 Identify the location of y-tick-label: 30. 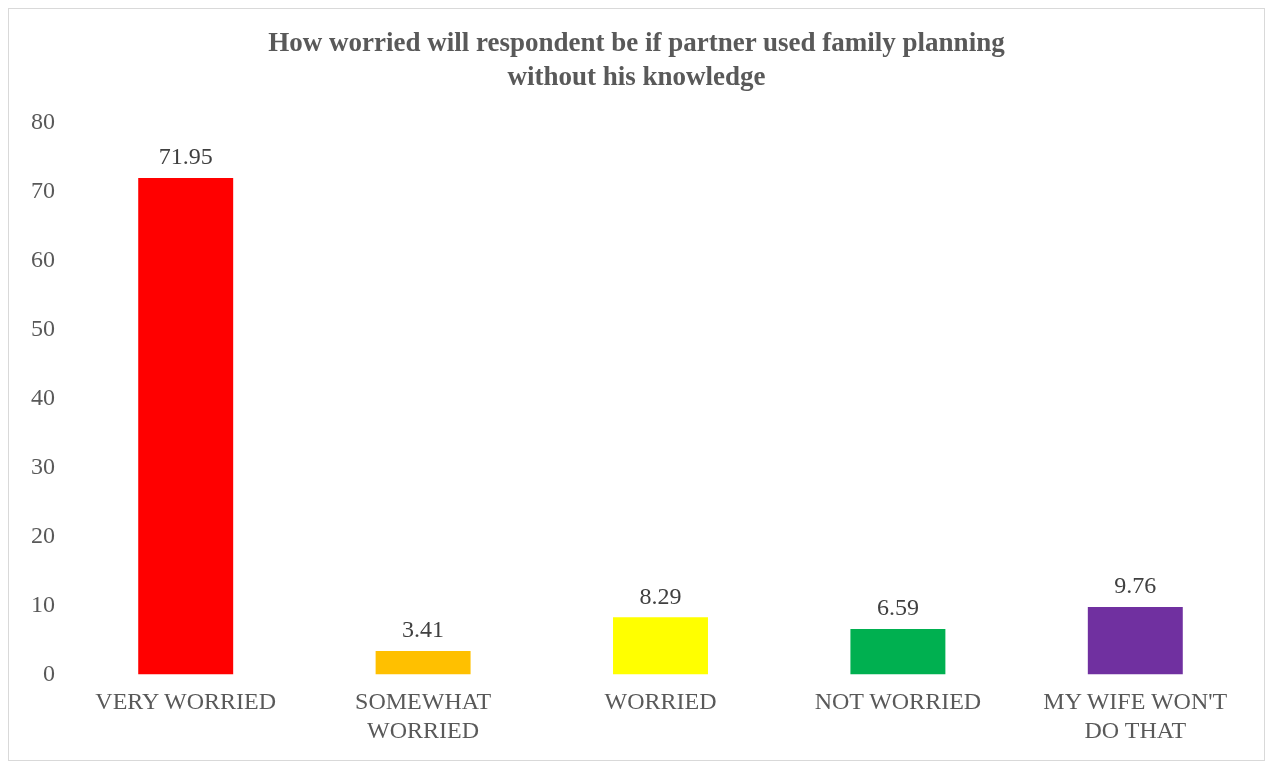
(43, 465).